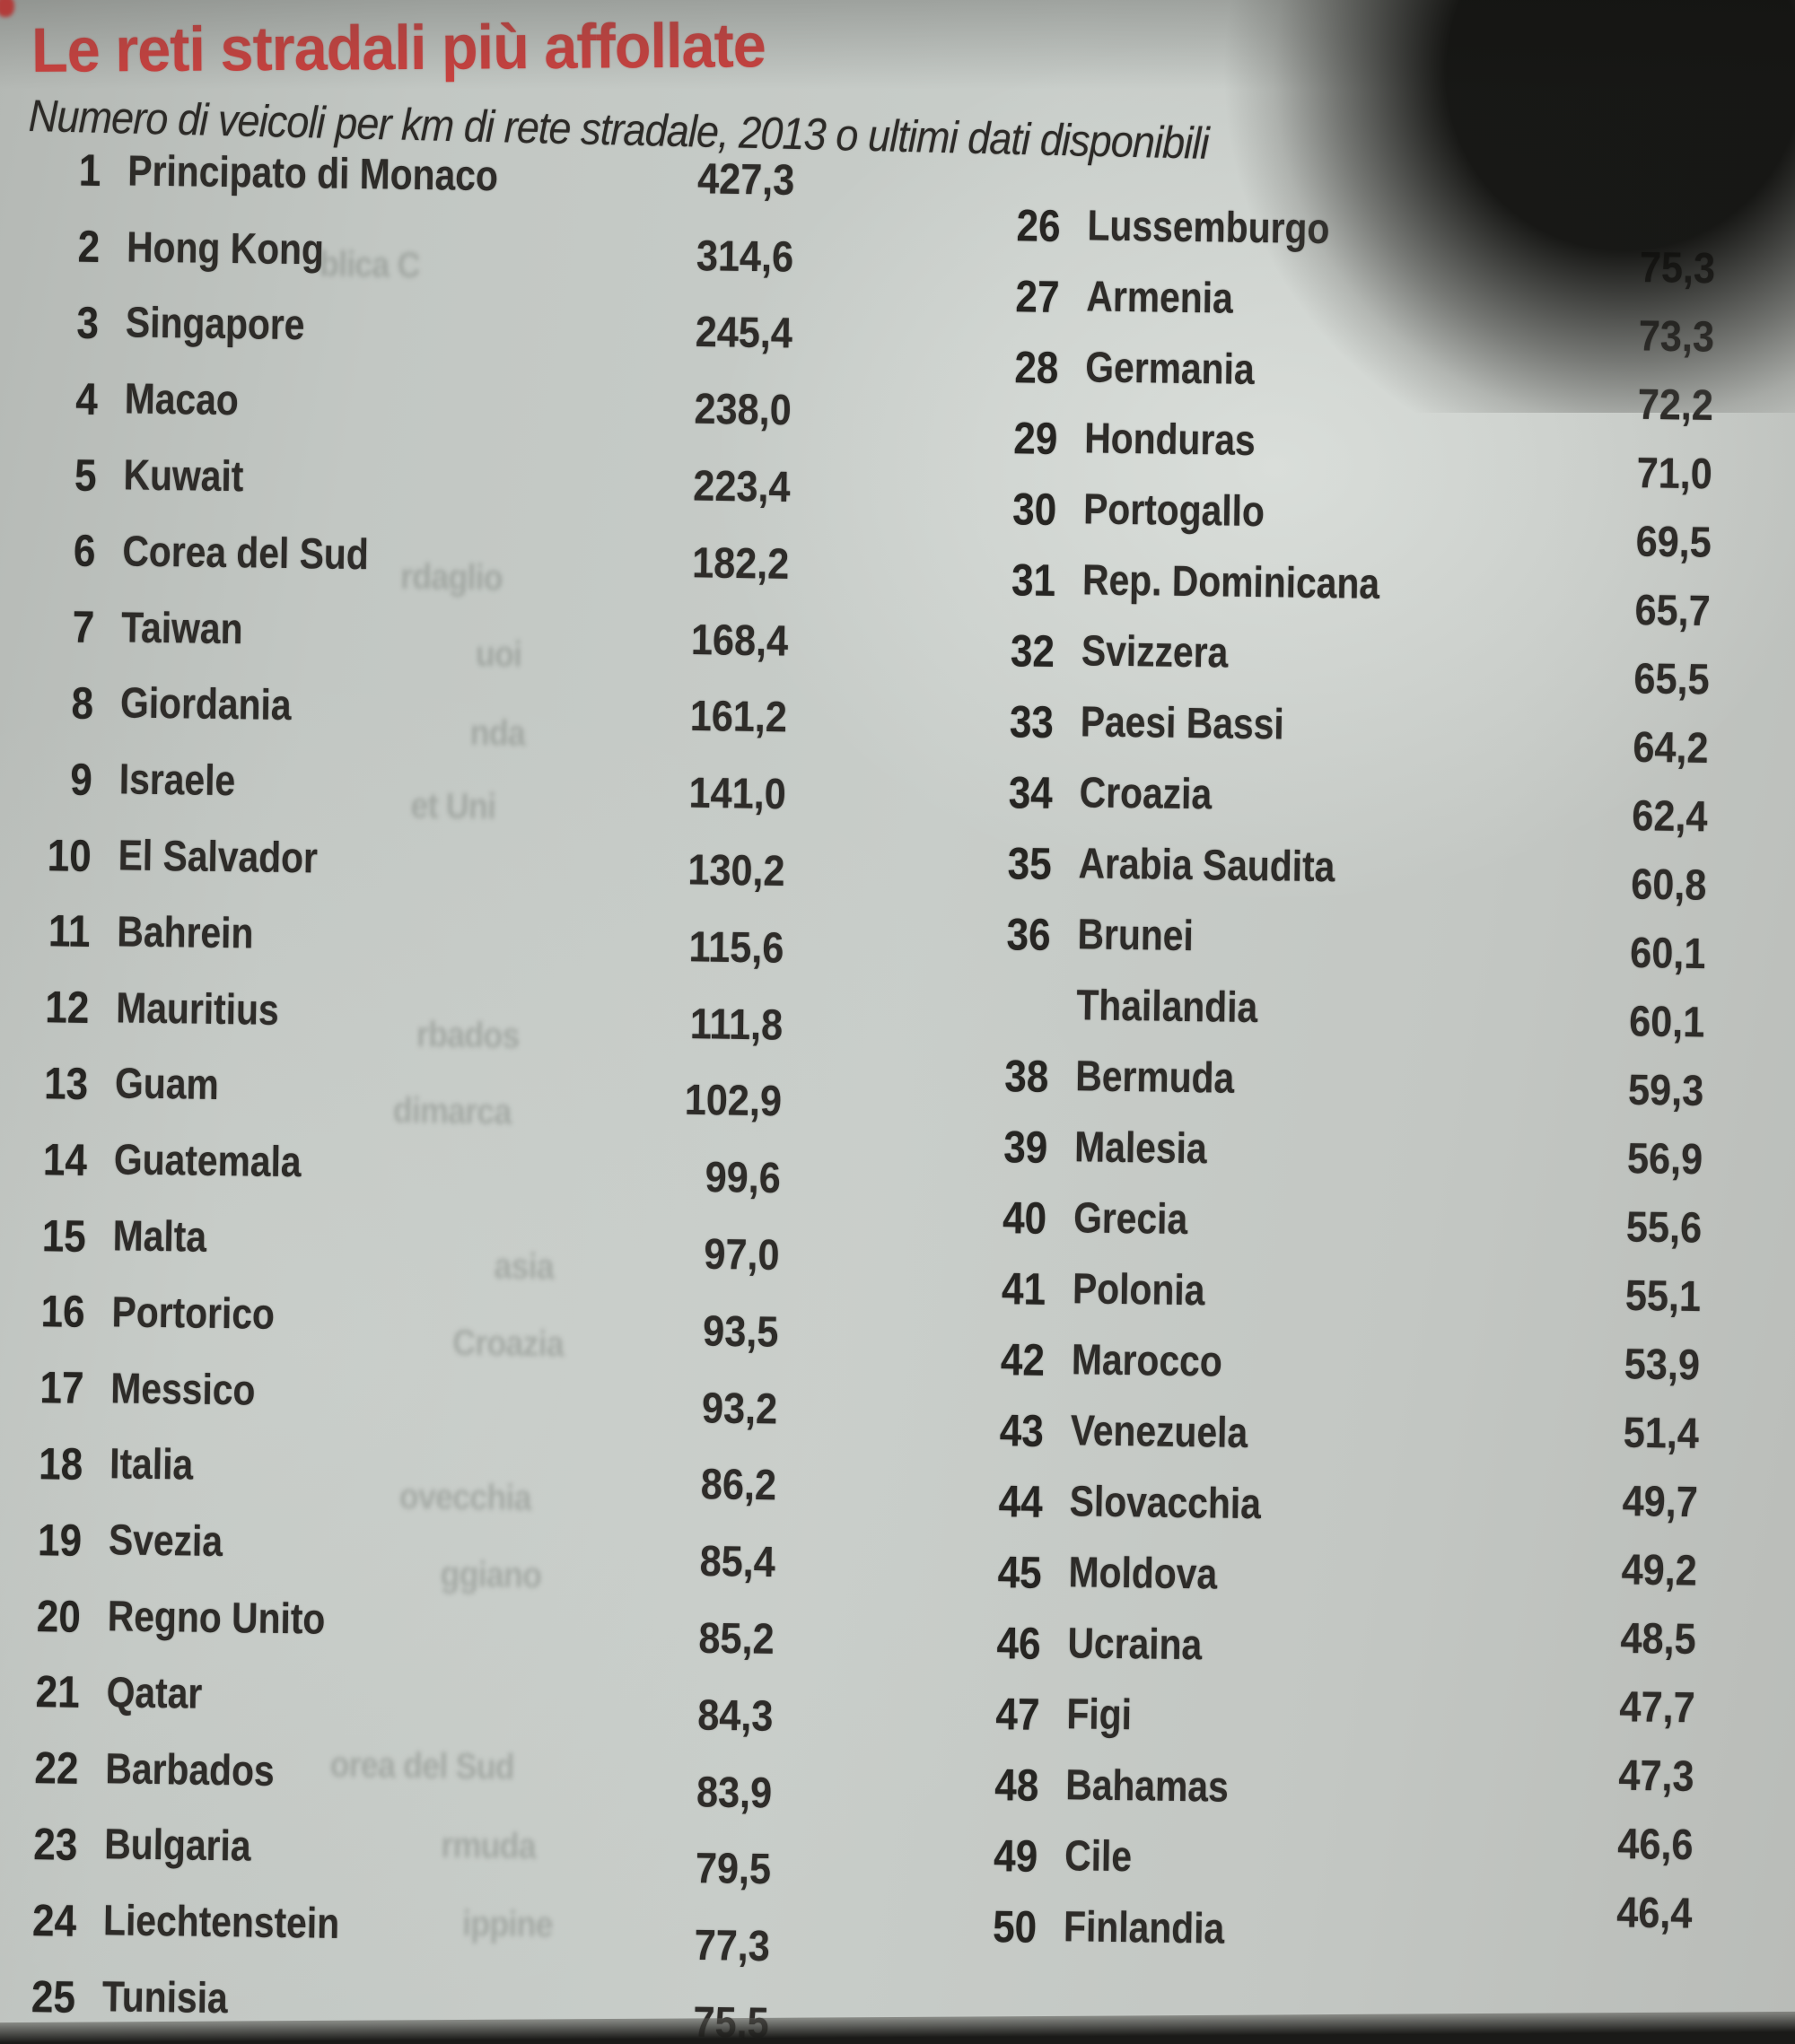 The width and height of the screenshot is (1795, 2044). What do you see at coordinates (405, 633) in the screenshot?
I see `table-row: 7 Taiwan 168,4` at bounding box center [405, 633].